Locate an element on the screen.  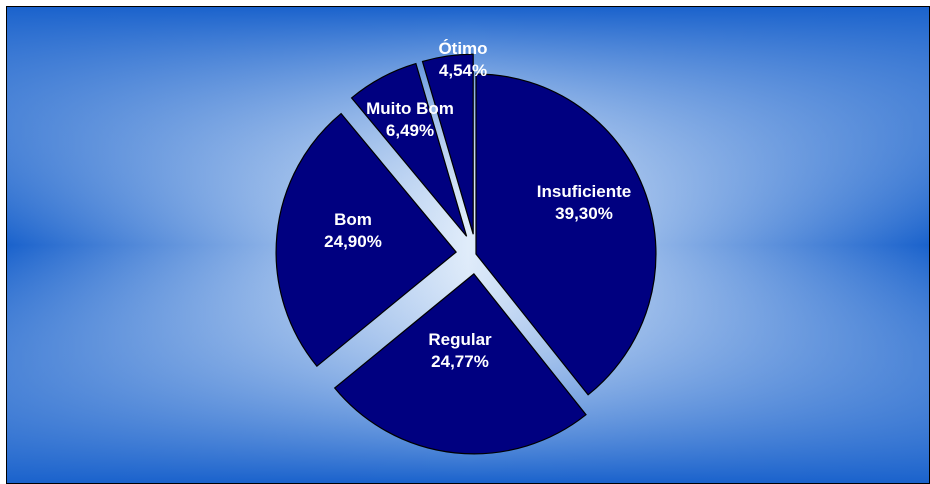
pie-slice-regular is located at coordinates (460, 364).